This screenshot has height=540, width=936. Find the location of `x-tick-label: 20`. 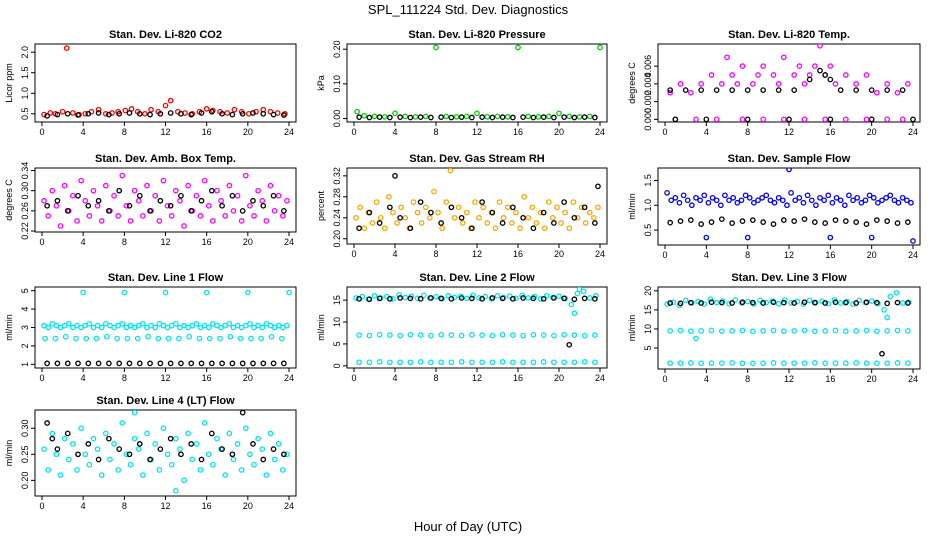

x-tick-label: 20 is located at coordinates (248, 242).